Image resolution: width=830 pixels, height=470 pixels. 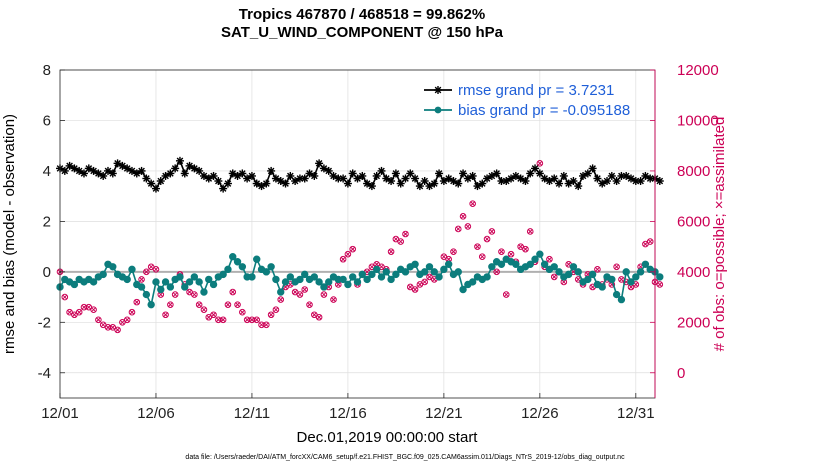 I want to click on legend-marker-rmse, so click(x=438, y=90).